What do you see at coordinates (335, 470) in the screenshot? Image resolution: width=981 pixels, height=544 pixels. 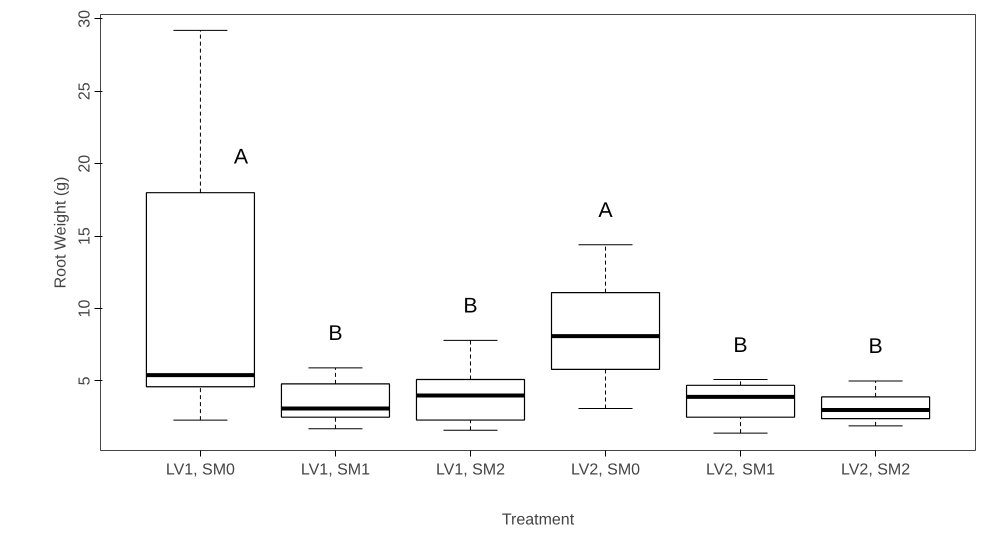 I see `x-tick-label: LV1, SM1` at bounding box center [335, 470].